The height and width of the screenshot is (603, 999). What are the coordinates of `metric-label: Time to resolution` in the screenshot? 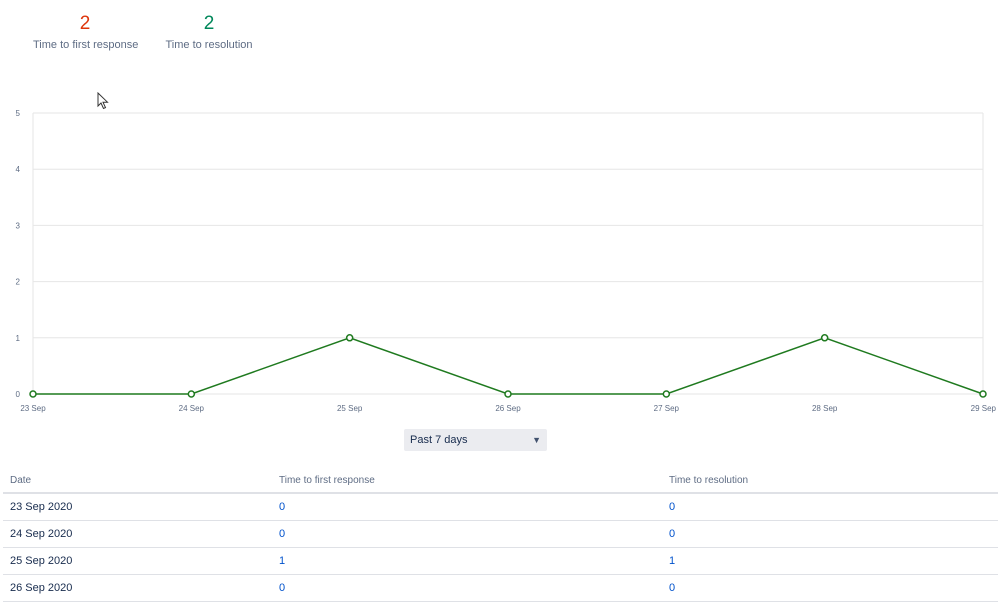 It's located at (209, 45).